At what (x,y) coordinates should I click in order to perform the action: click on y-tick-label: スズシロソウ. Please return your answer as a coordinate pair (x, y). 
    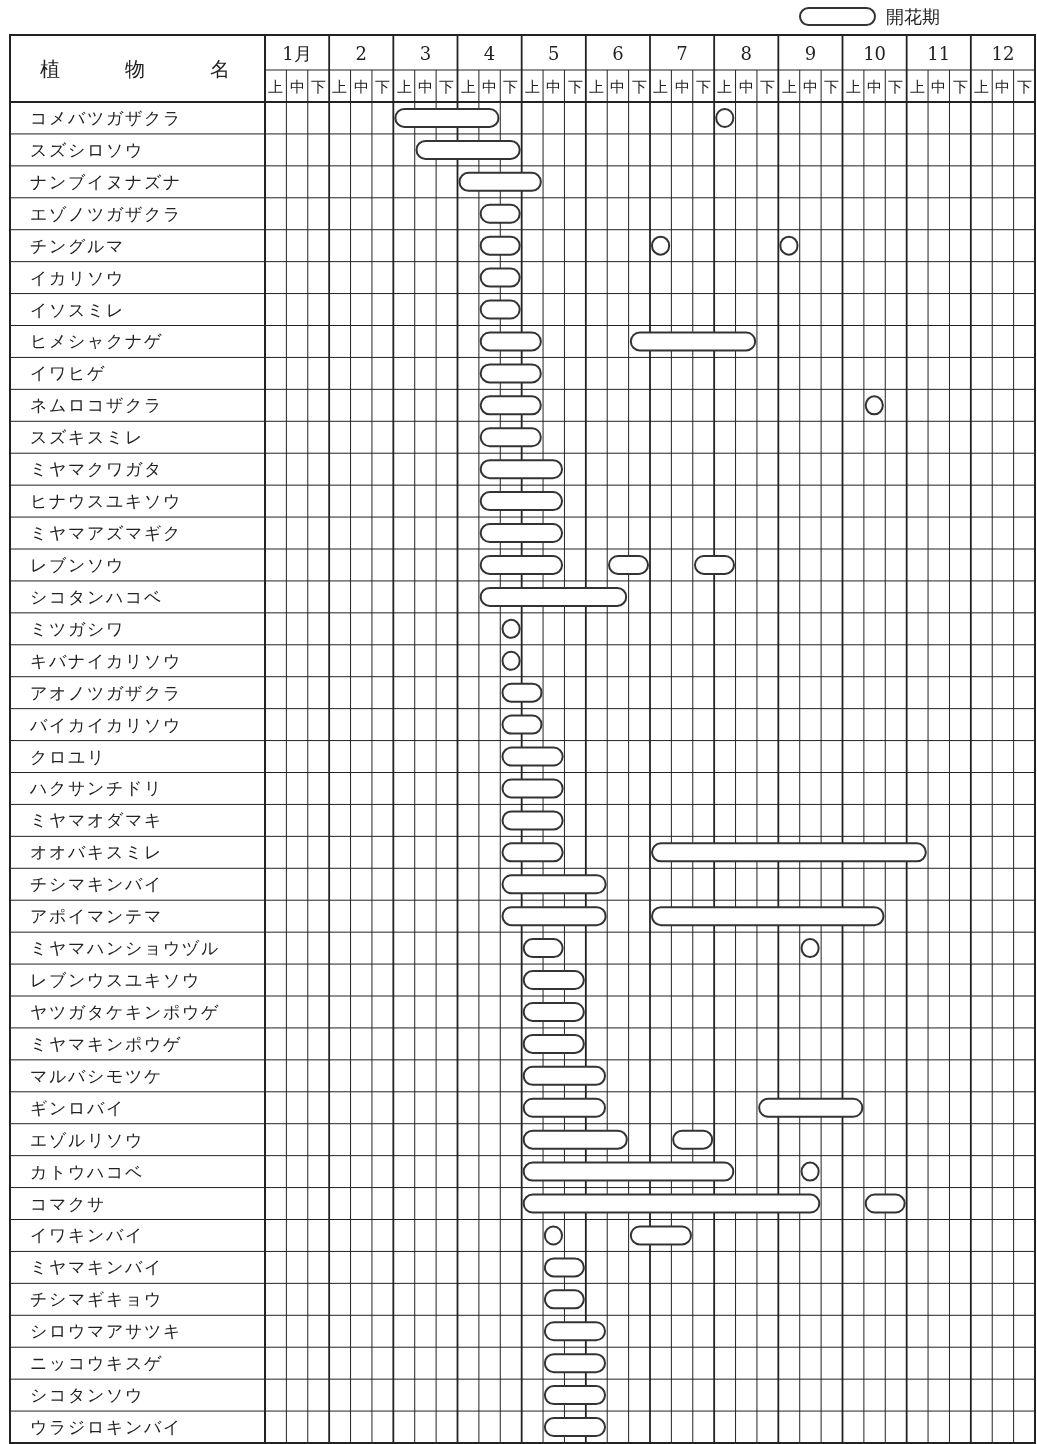
    Looking at the image, I should click on (87, 149).